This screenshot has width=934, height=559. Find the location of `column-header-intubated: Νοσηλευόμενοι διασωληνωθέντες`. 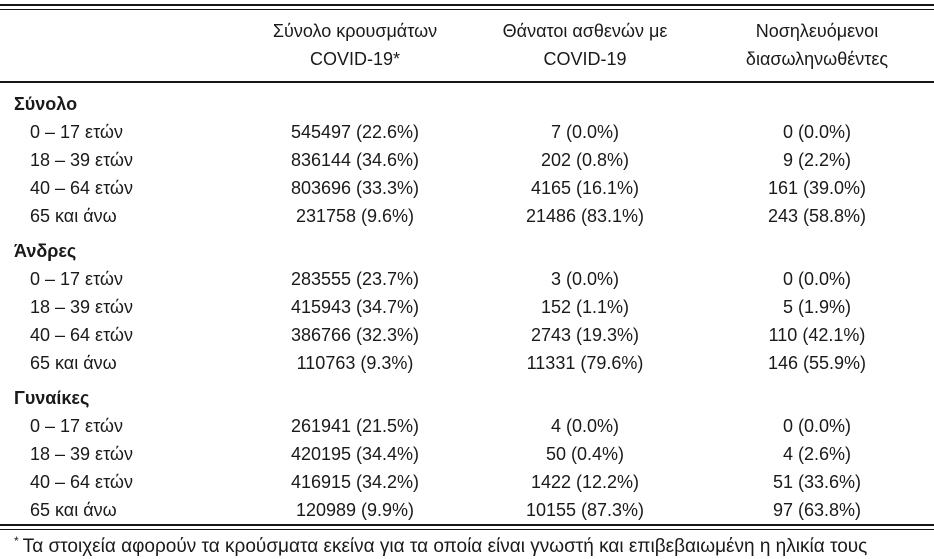

column-header-intubated: Νοσηλευόμενοι διασωληνωθέντες is located at coordinates (817, 46).